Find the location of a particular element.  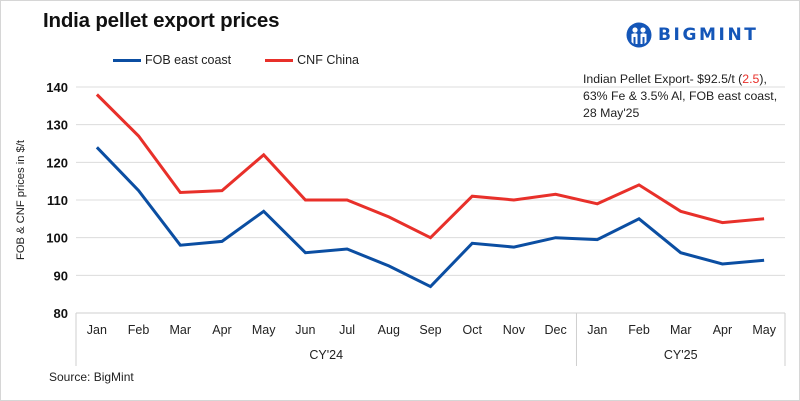

bigmint-people-icon is located at coordinates (639, 35).